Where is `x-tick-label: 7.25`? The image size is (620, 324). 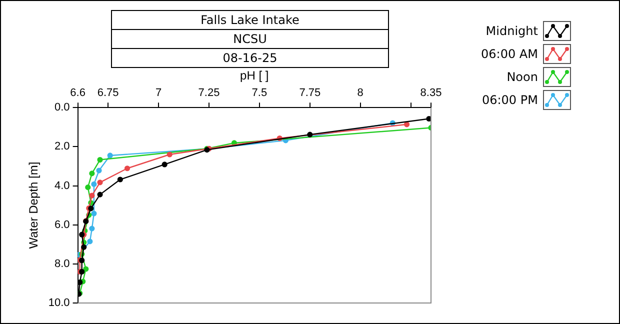 x-tick-label: 7.25 is located at coordinates (209, 93).